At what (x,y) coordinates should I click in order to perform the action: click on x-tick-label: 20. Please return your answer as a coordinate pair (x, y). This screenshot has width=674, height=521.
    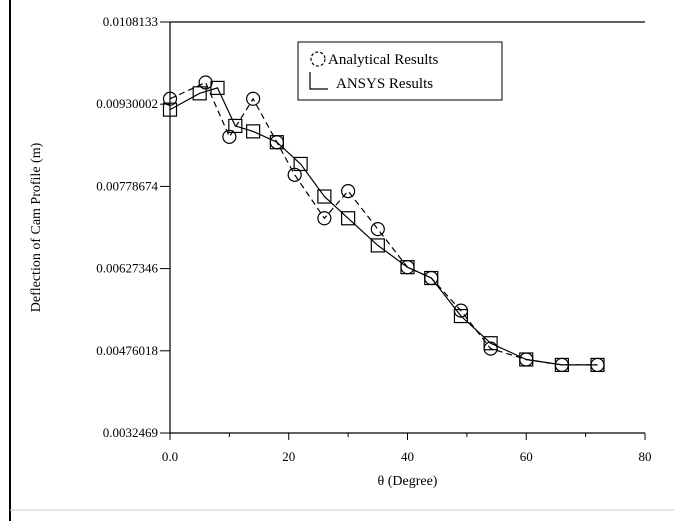
    Looking at the image, I should click on (288, 456).